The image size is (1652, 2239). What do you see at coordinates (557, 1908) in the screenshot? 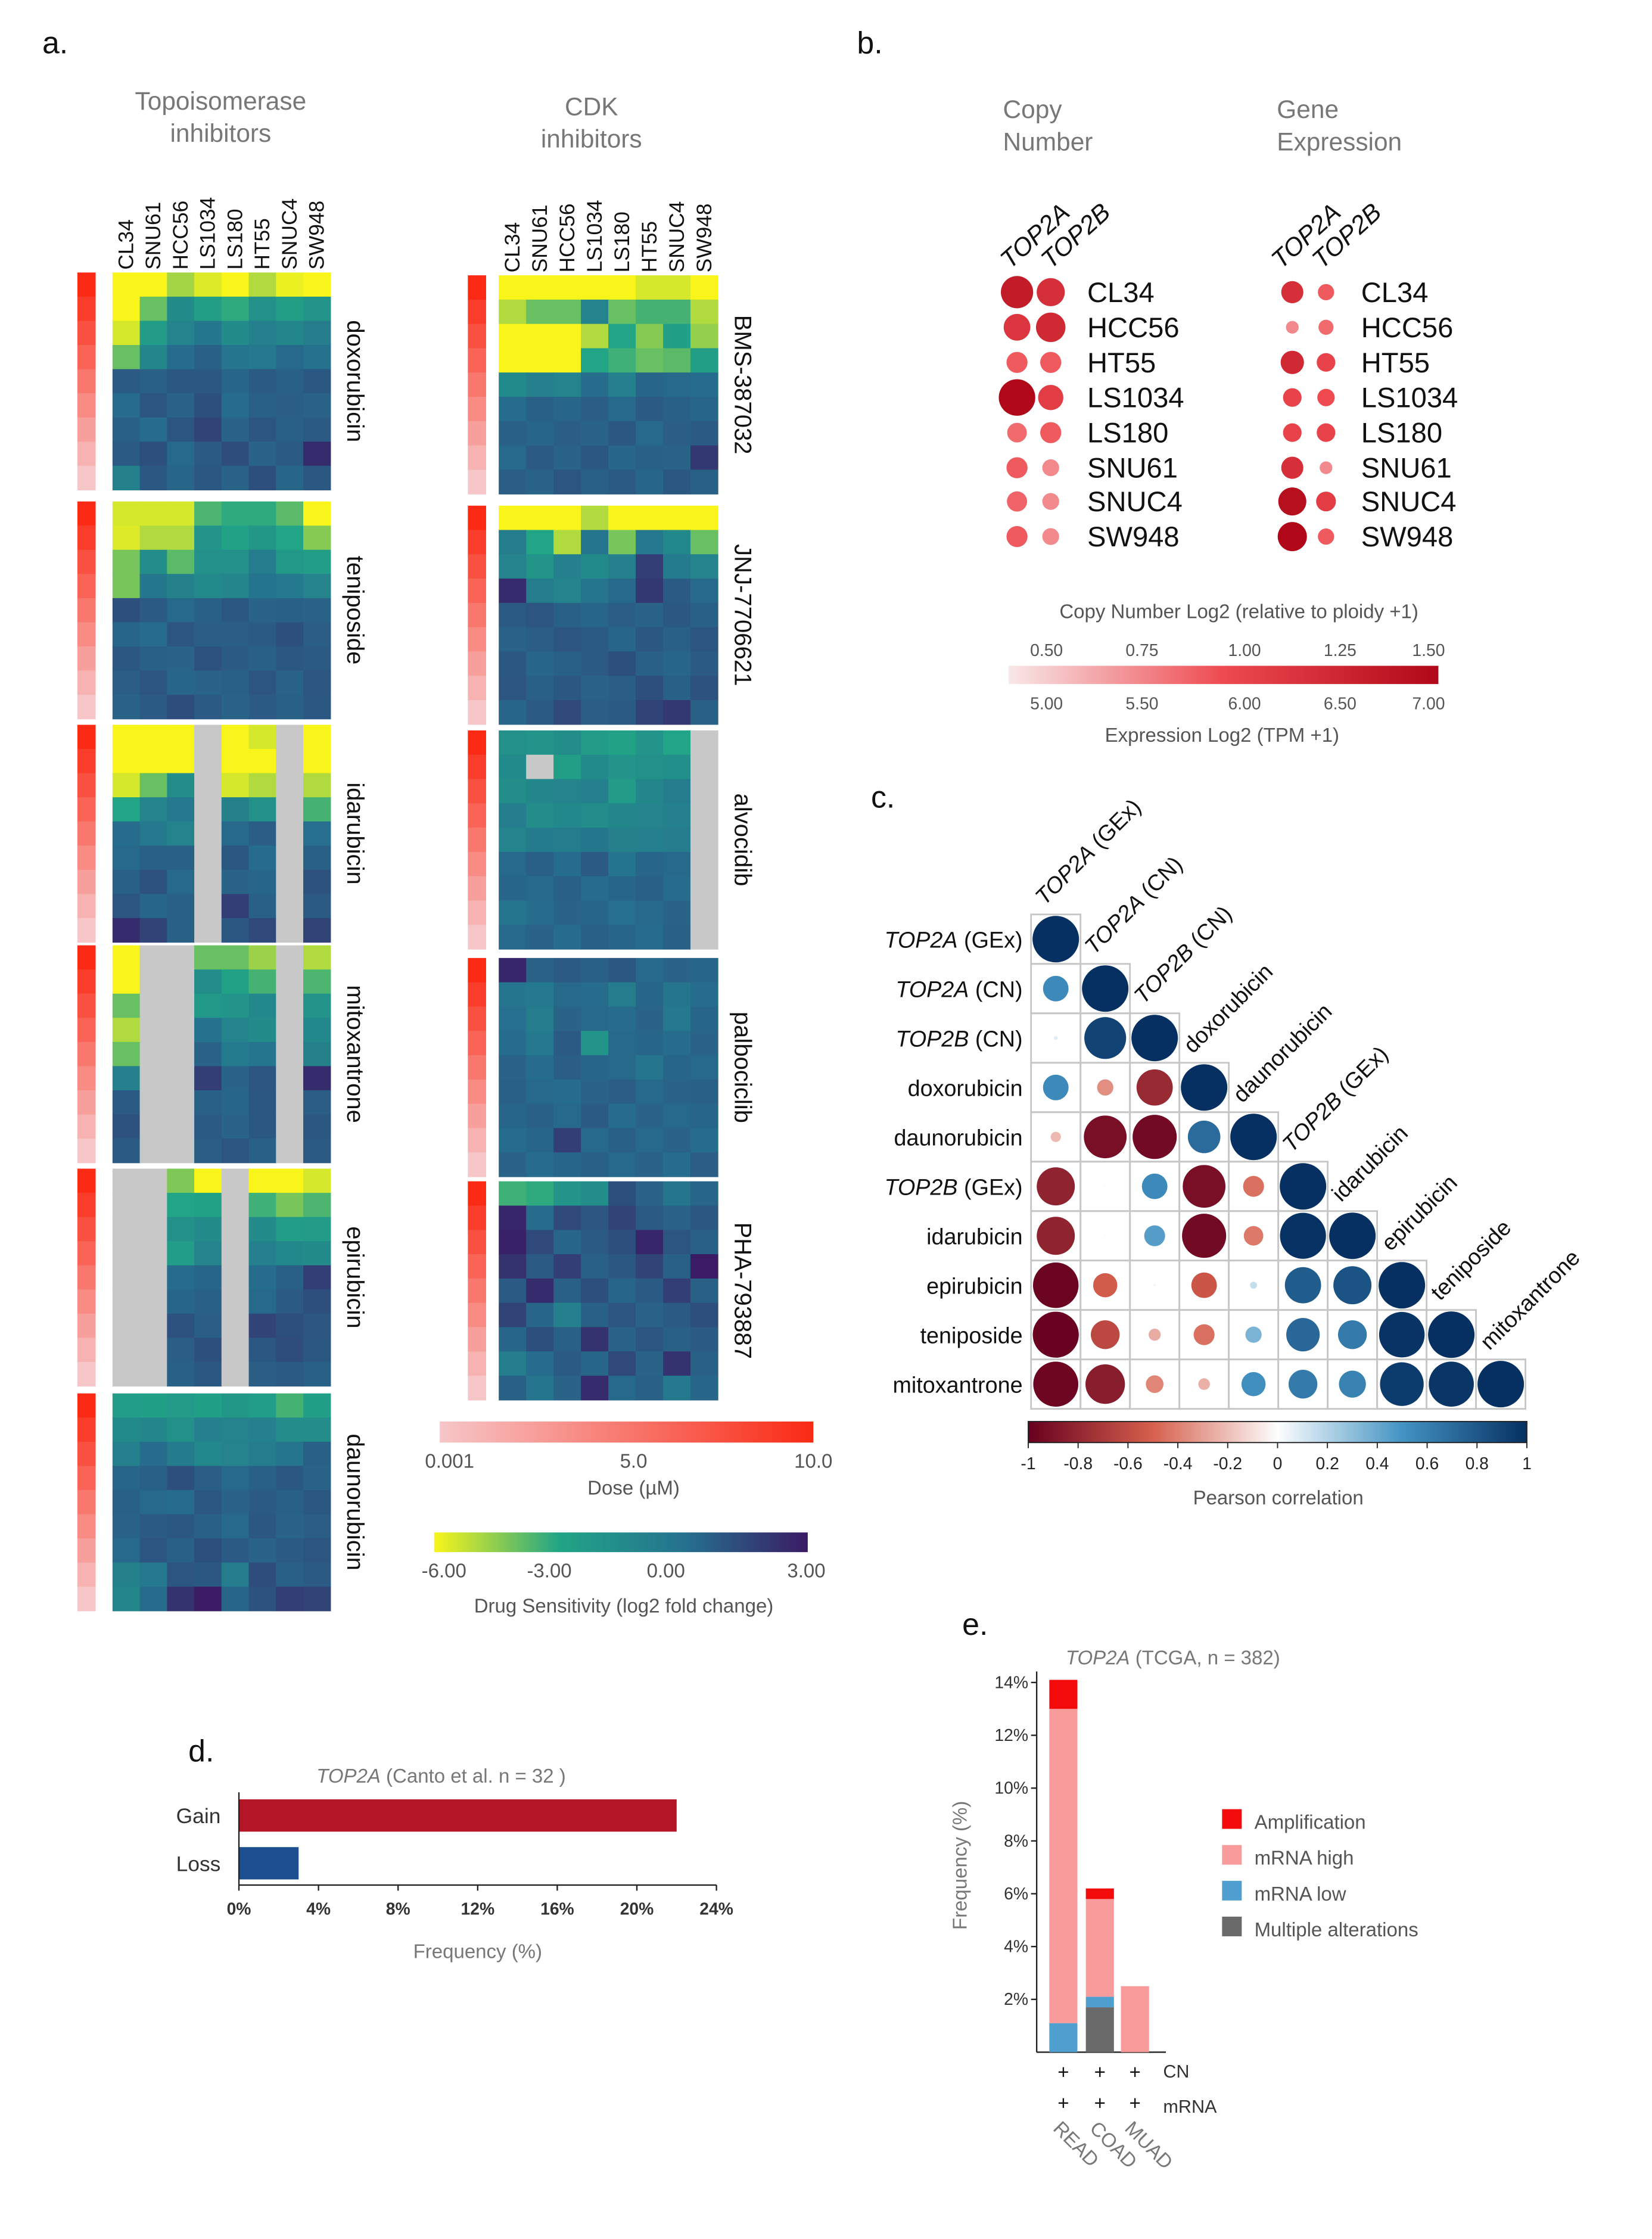
I see `d-tick-label: 16%` at bounding box center [557, 1908].